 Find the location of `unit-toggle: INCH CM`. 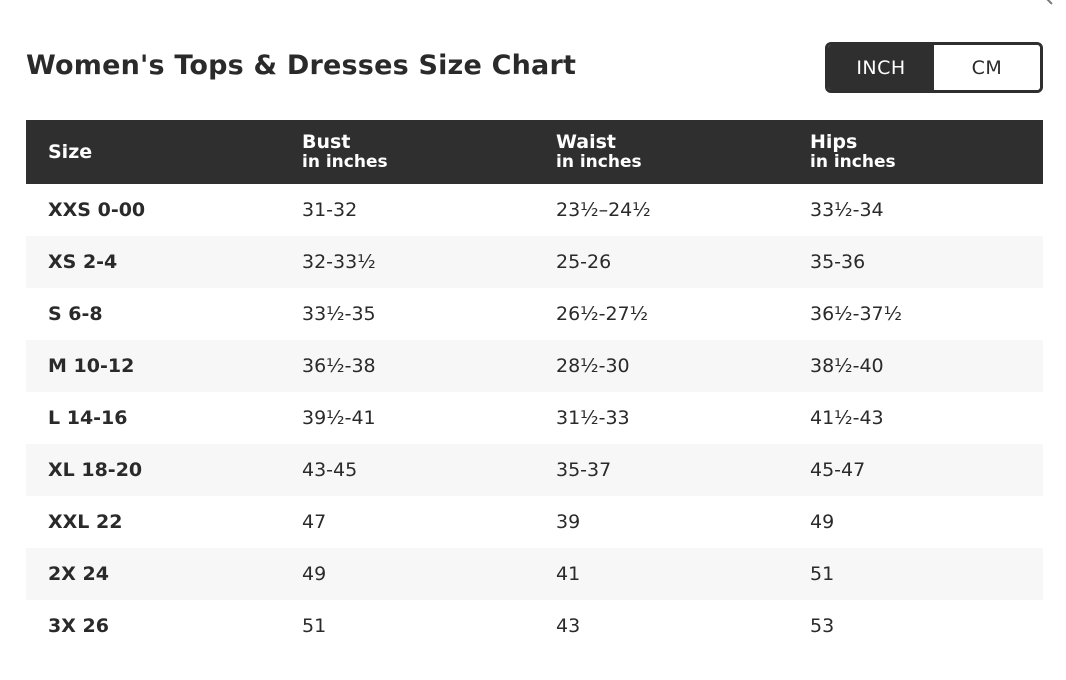

unit-toggle: INCH CM is located at coordinates (934, 67).